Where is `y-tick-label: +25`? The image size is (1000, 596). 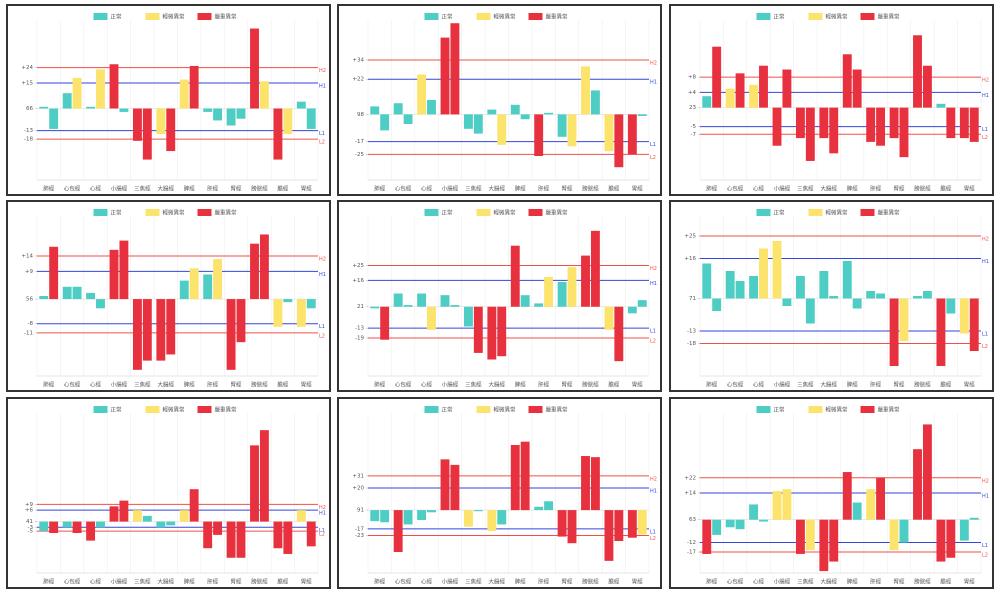
y-tick-label: +25 is located at coordinates (690, 237).